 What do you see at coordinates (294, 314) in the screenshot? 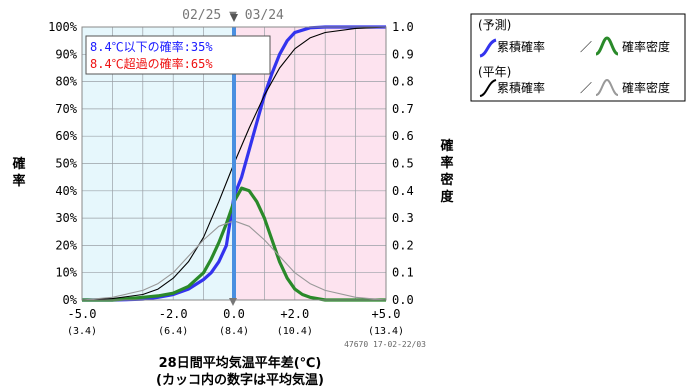
I see `x-tick-label: +2.0` at bounding box center [294, 314].